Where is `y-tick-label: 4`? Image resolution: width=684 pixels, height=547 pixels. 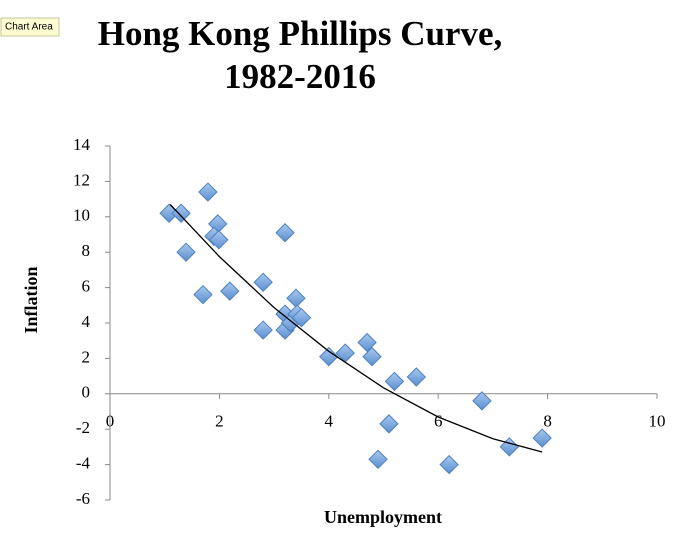
y-tick-label: 4 is located at coordinates (86, 321).